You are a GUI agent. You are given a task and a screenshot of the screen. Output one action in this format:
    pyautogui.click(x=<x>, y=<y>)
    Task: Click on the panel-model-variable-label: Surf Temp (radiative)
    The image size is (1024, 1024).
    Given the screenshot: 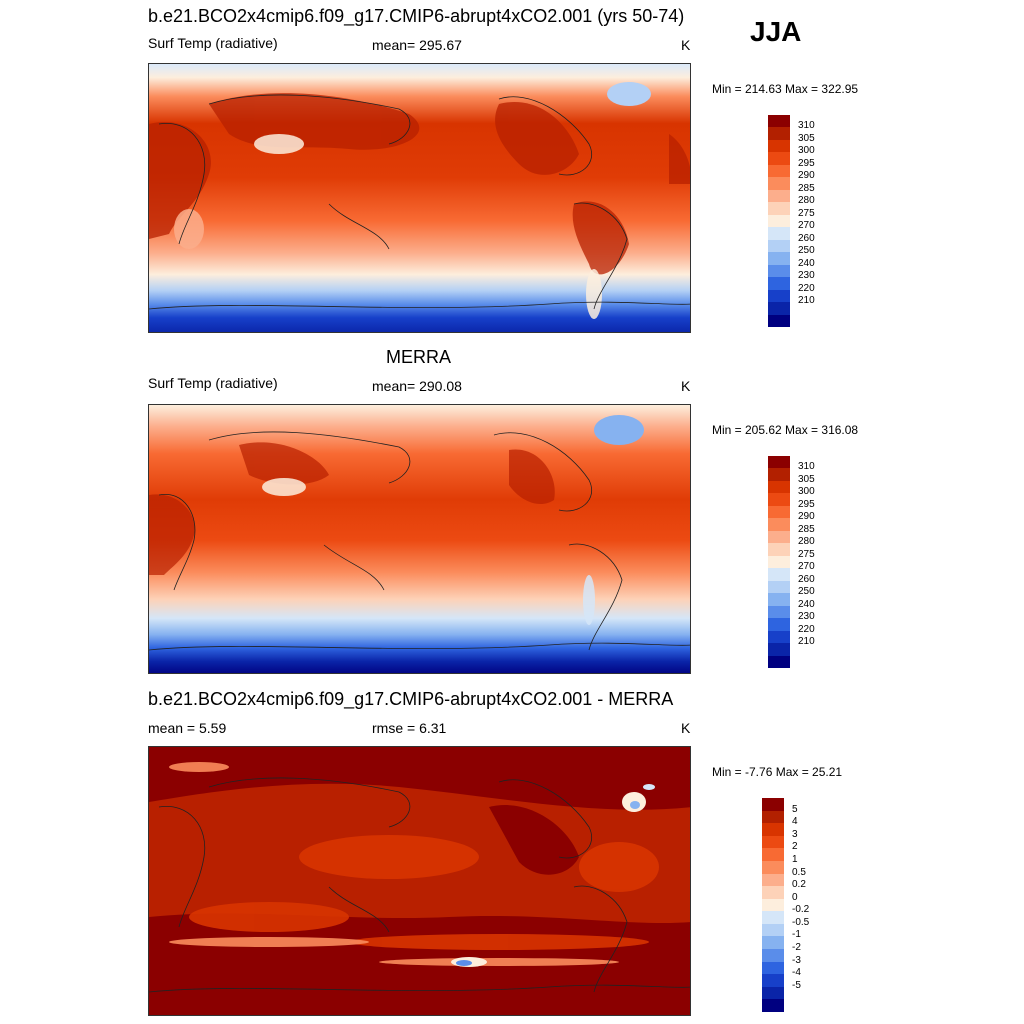 What is the action you would take?
    pyautogui.click(x=213, y=43)
    